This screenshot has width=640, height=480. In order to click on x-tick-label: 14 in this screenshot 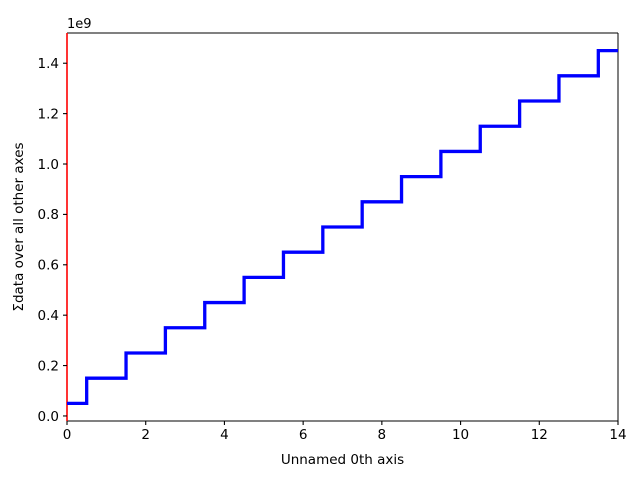, I will do `click(617, 435)`.